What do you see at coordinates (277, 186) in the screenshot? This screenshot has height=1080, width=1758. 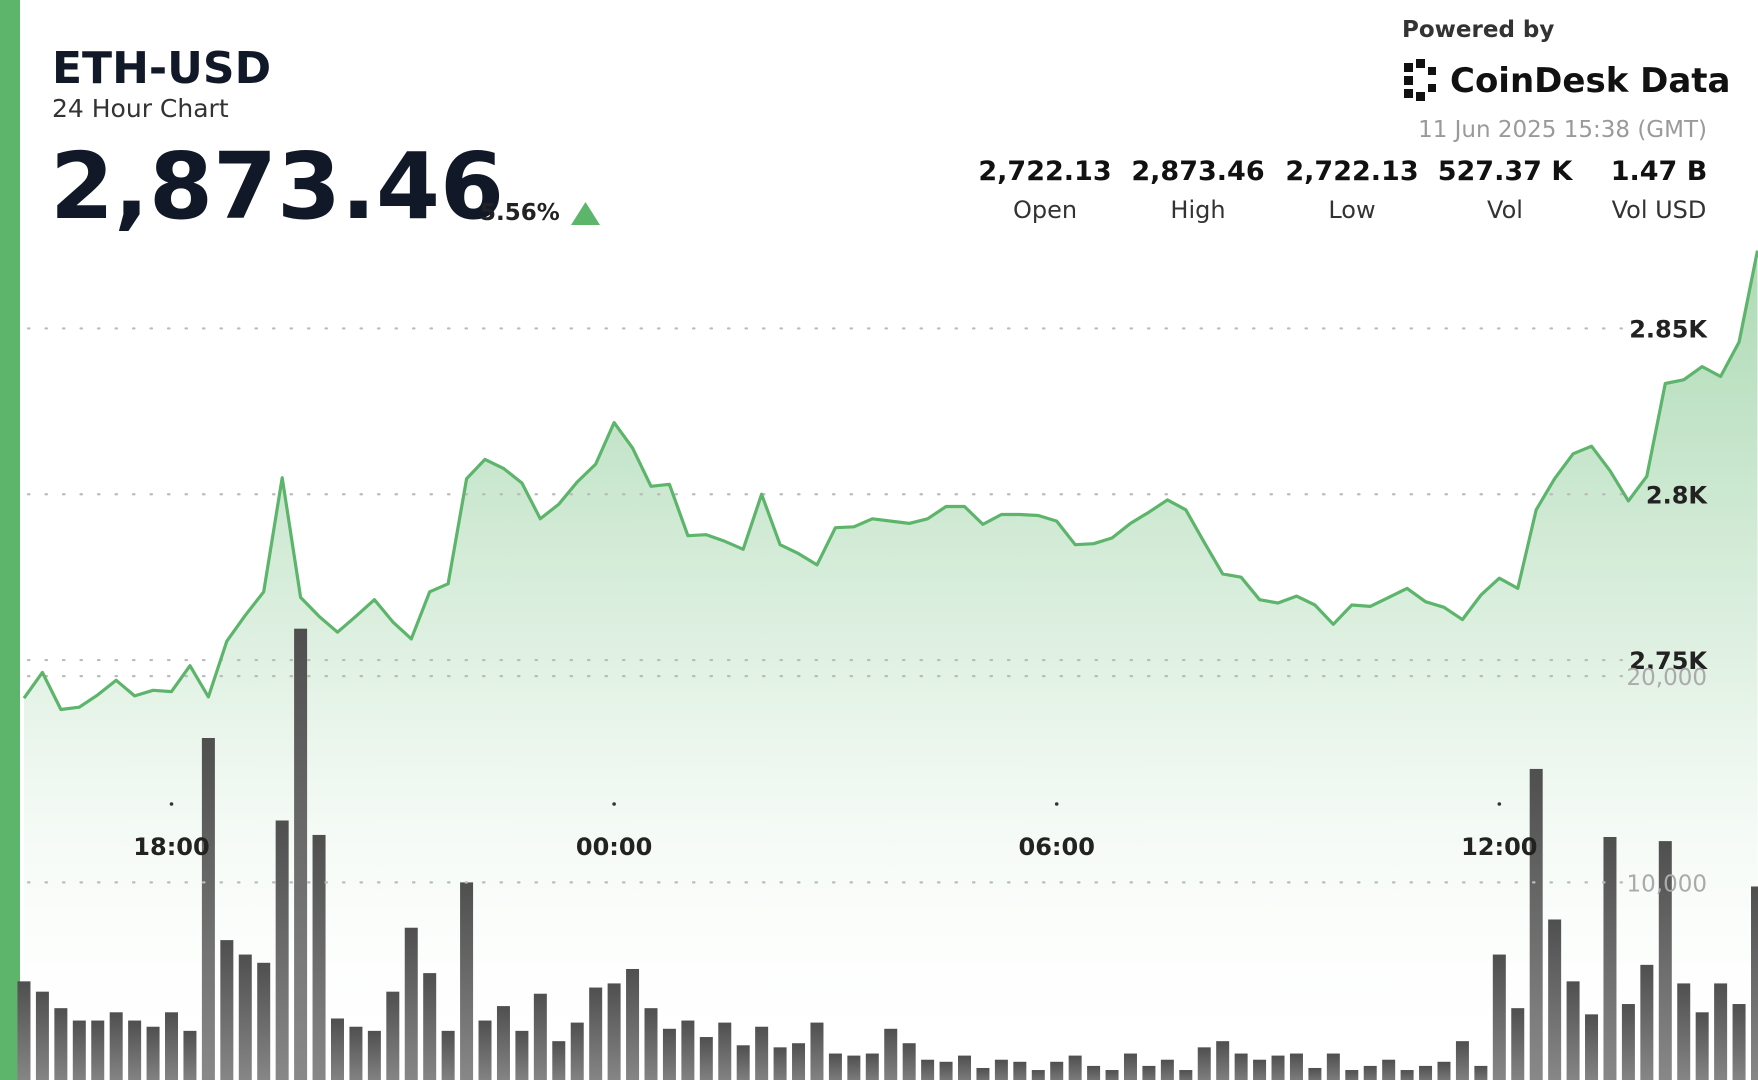 I see `current-price: 2,873.46` at bounding box center [277, 186].